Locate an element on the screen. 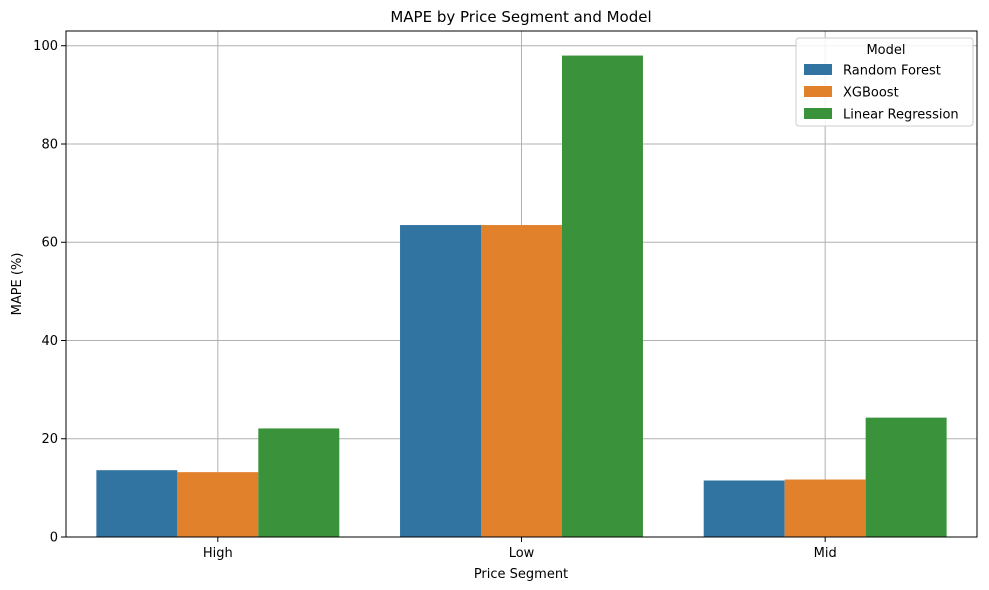 This screenshot has width=989, height=590. x-axis-title: Price Segment is located at coordinates (521, 574).